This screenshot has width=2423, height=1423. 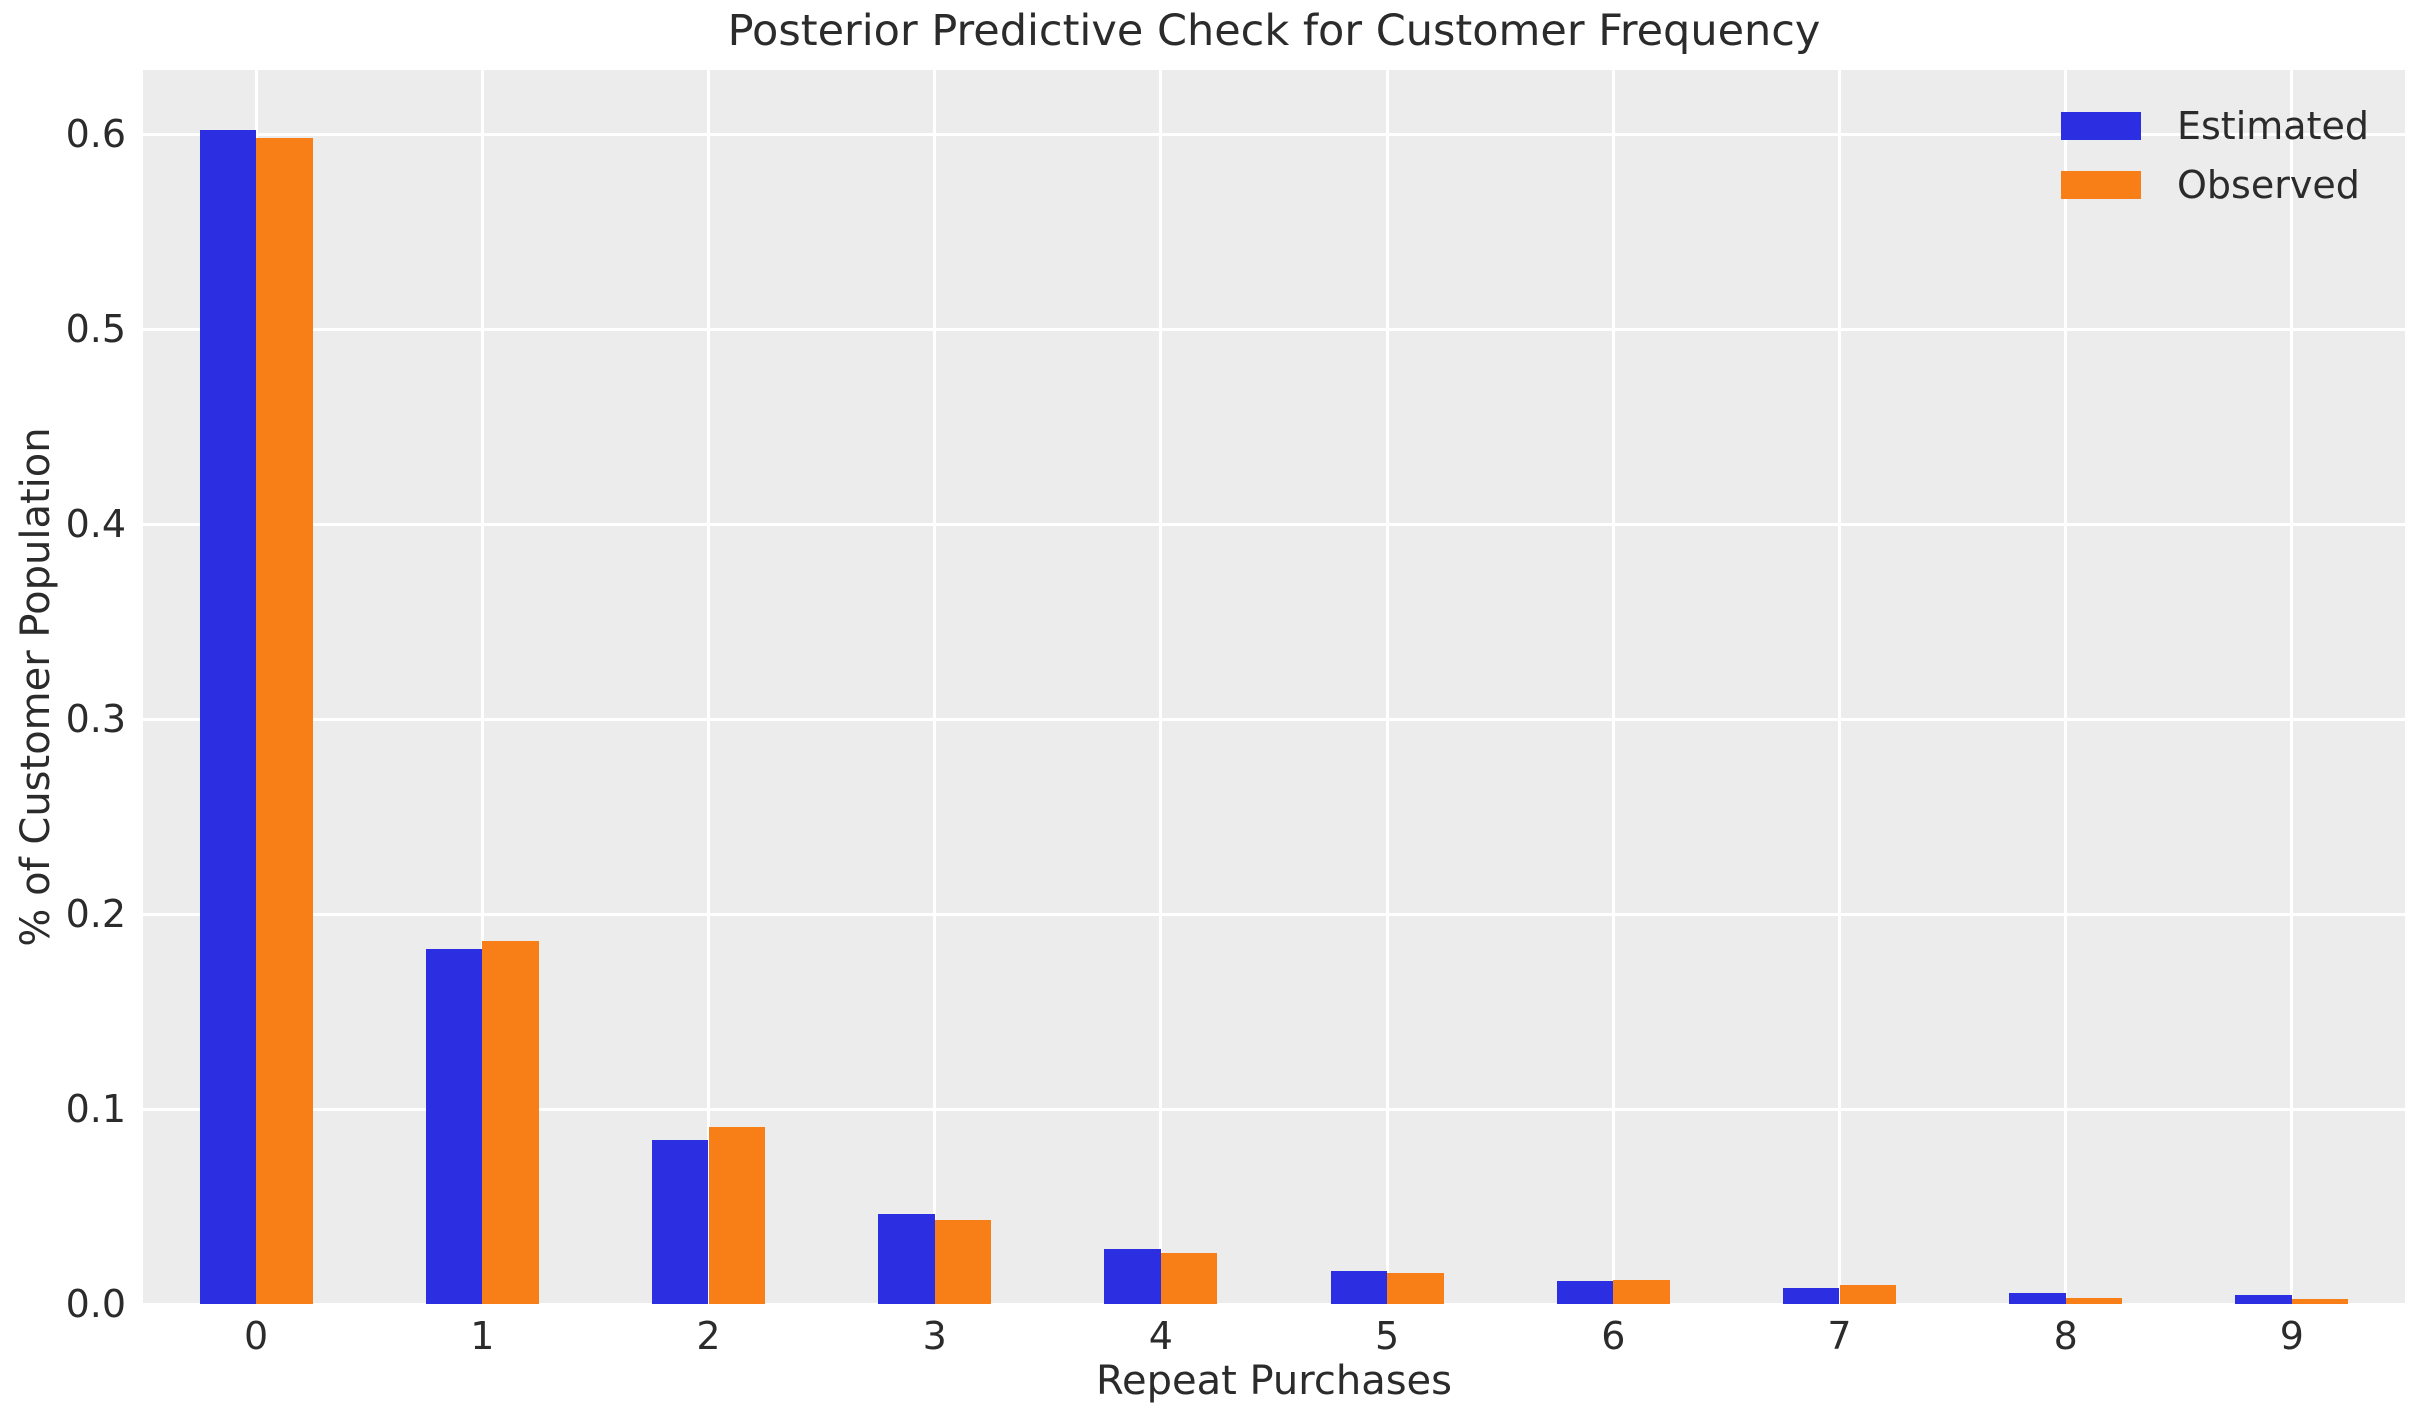 I want to click on estimated-swatch, so click(x=2101, y=125).